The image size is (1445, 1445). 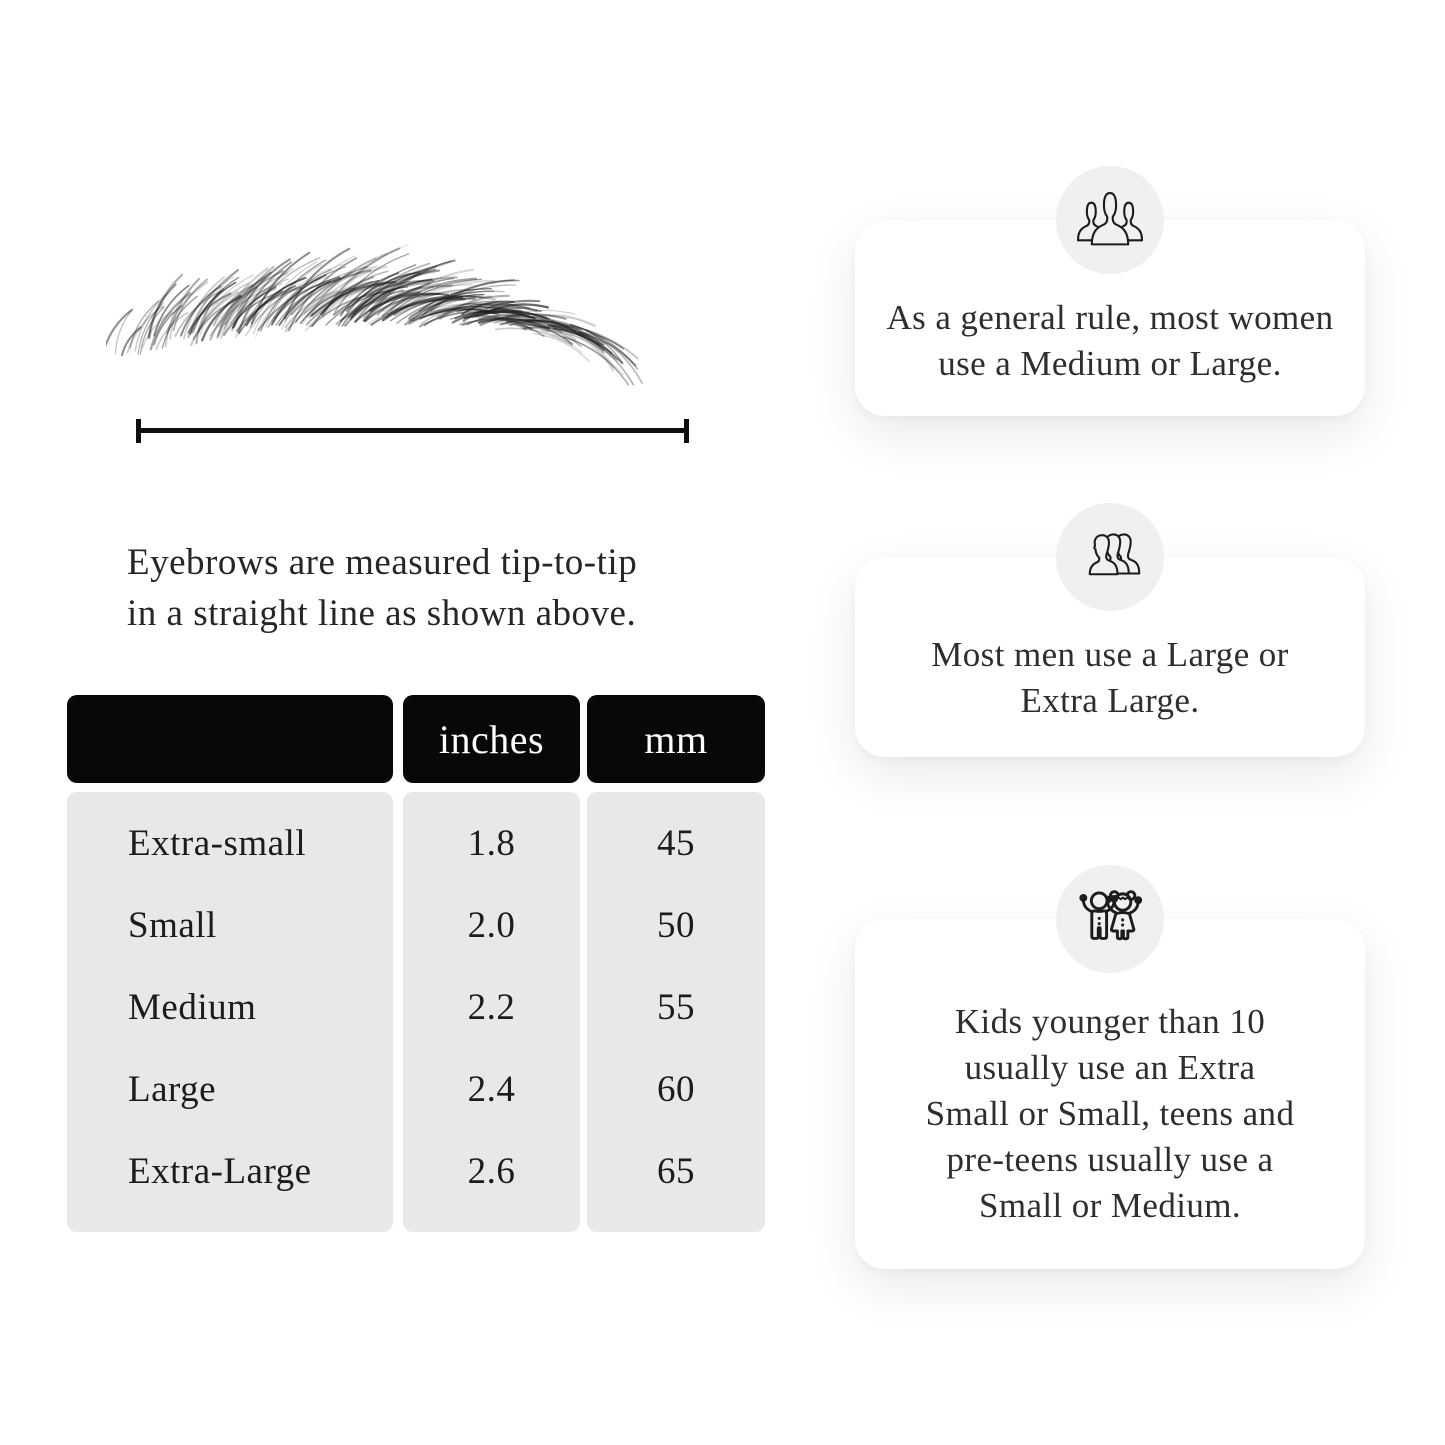 What do you see at coordinates (220, 1171) in the screenshot?
I see `size-row-label: Extra-Large` at bounding box center [220, 1171].